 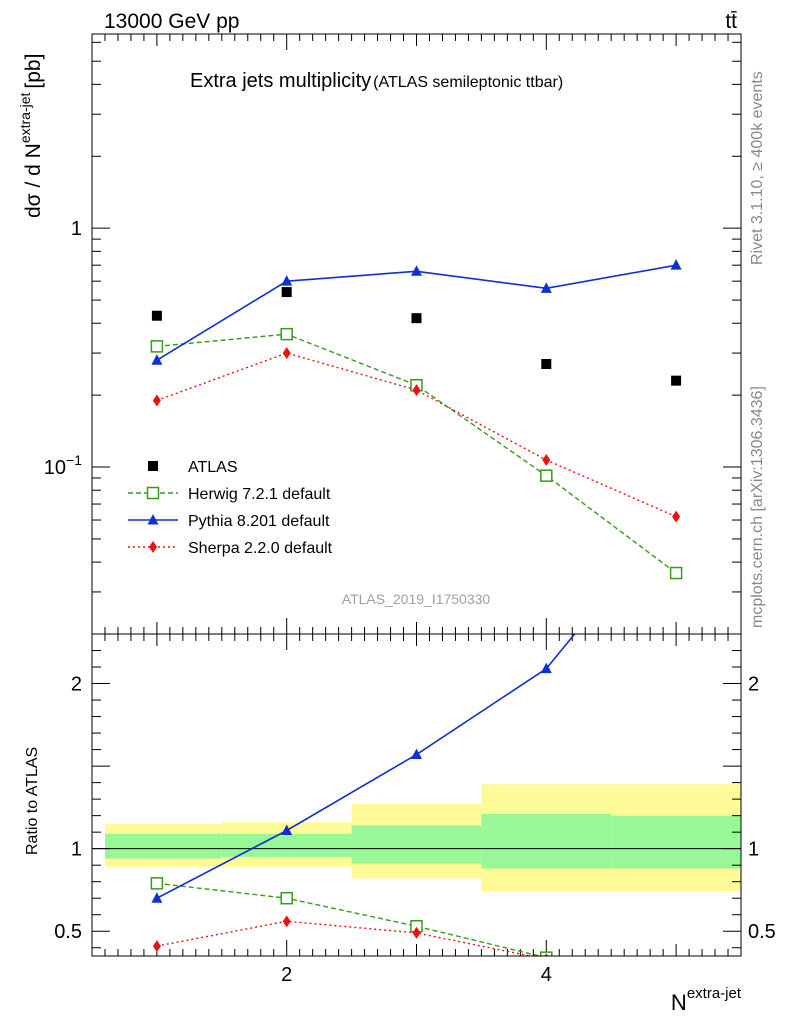 I want to click on pythia-line, so click(x=416, y=312).